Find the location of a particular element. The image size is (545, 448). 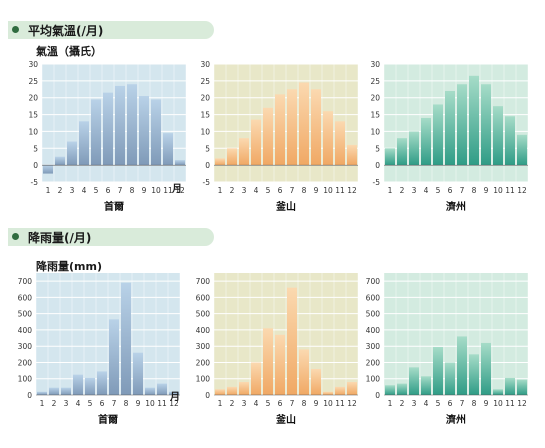

precipitation-section-header: 降雨量(/月) is located at coordinates (111, 237).